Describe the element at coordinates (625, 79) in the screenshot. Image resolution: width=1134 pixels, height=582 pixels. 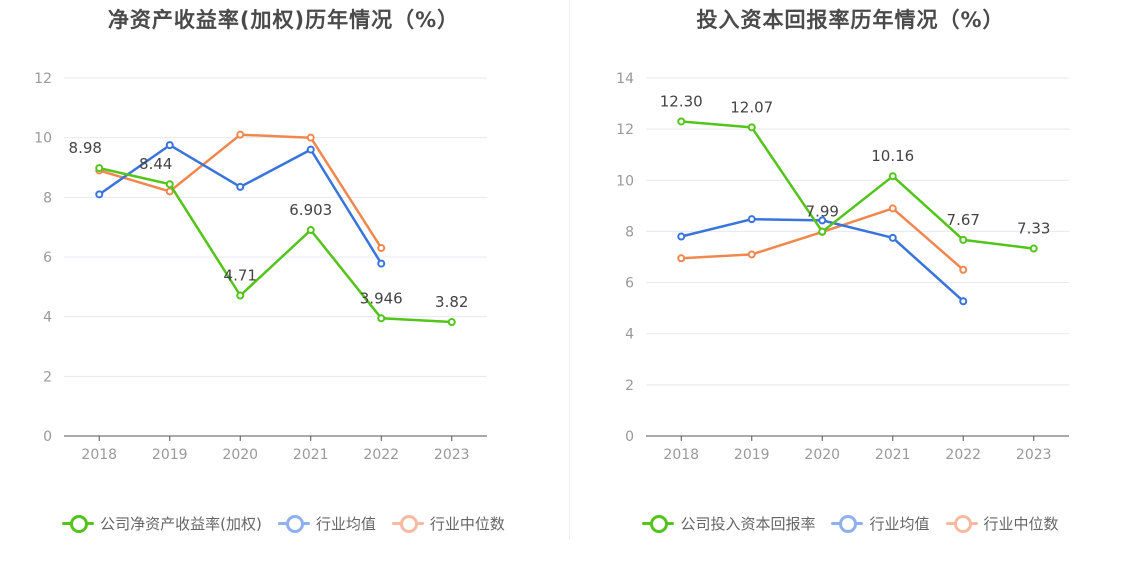
I see `y-tick-label: 14` at that location.